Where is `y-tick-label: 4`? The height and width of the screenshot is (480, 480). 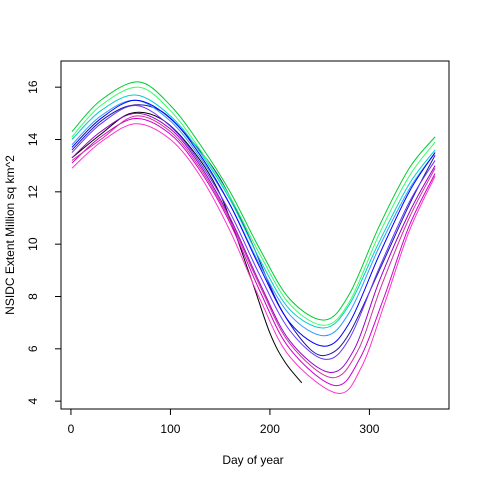 y-tick-label: 4 is located at coordinates (33, 400).